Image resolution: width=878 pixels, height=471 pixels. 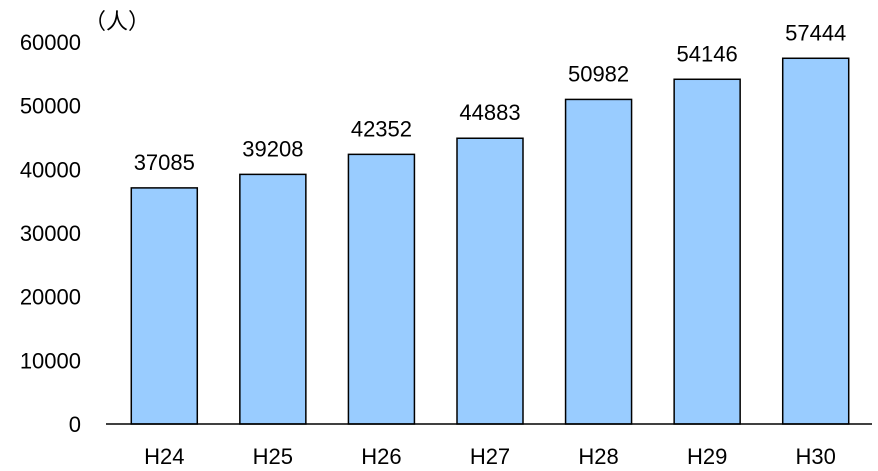 What do you see at coordinates (381, 456) in the screenshot?
I see `x-tick-label: H26` at bounding box center [381, 456].